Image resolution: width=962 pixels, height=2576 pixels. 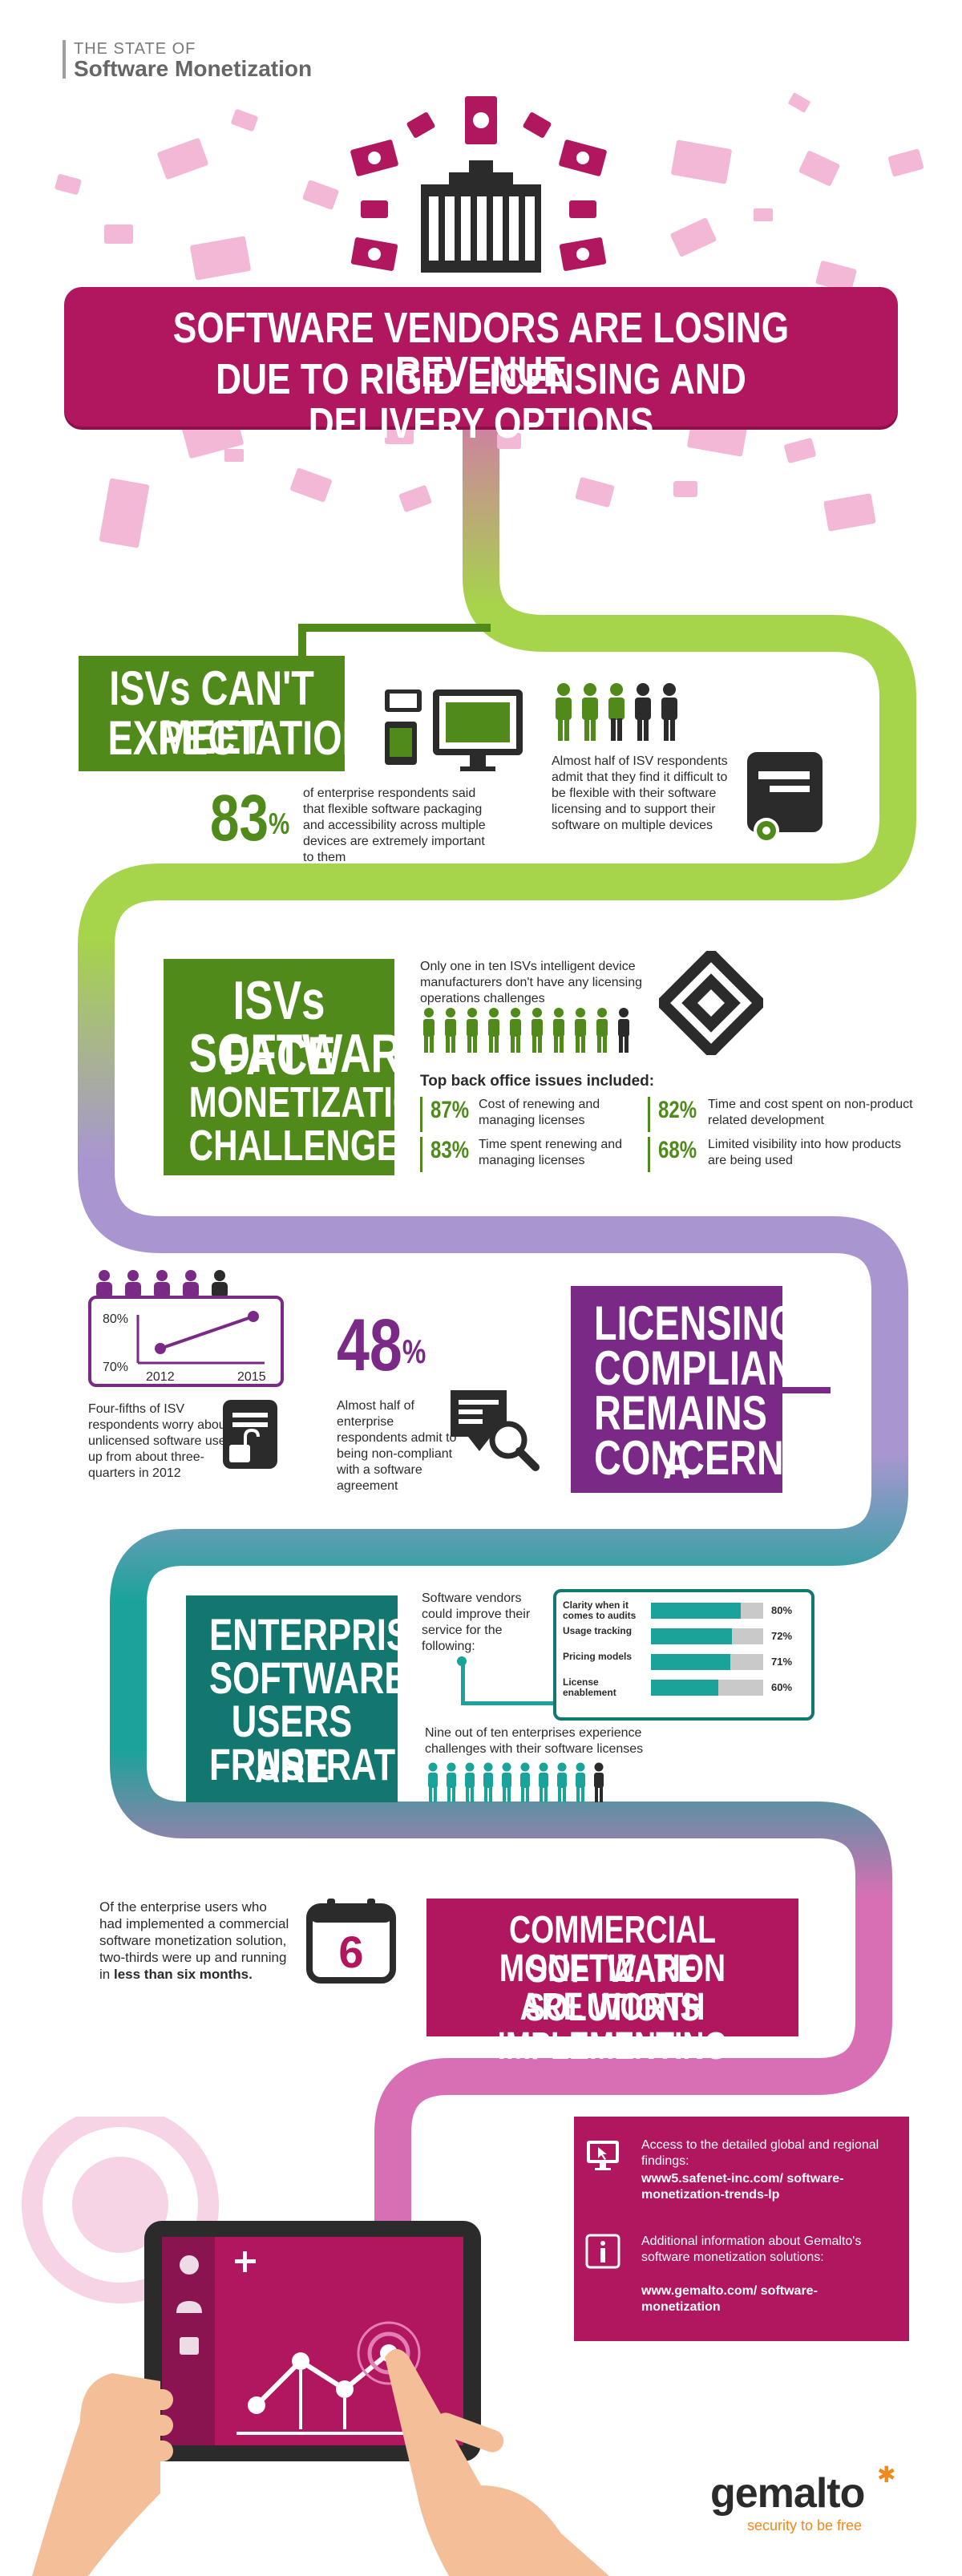 I want to click on improvement-bar-row: Pricing models 71%, so click(x=683, y=1663).